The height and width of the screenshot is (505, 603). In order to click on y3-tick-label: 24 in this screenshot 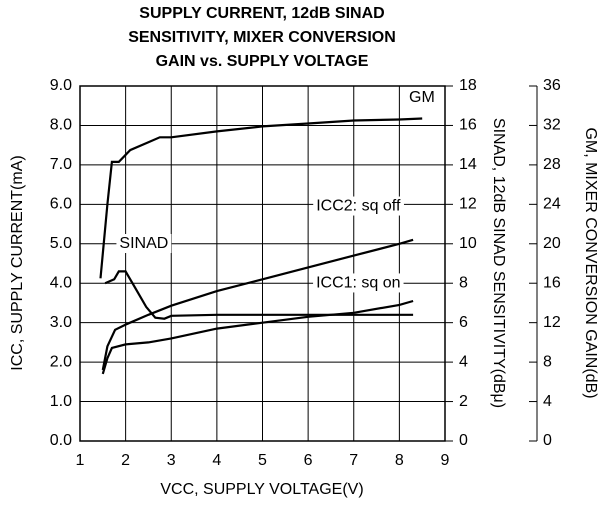, I will do `click(552, 204)`.